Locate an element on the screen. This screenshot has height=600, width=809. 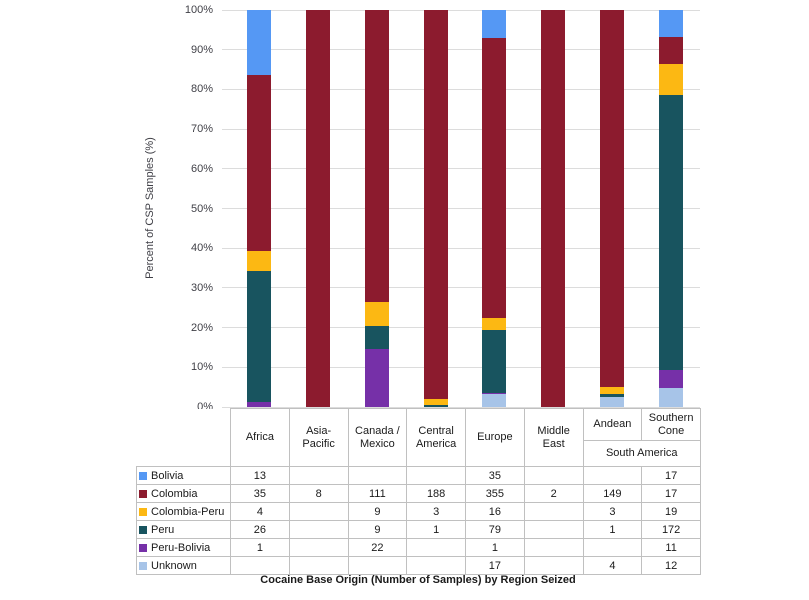
y-tick-label: 60% is located at coordinates (201, 168).